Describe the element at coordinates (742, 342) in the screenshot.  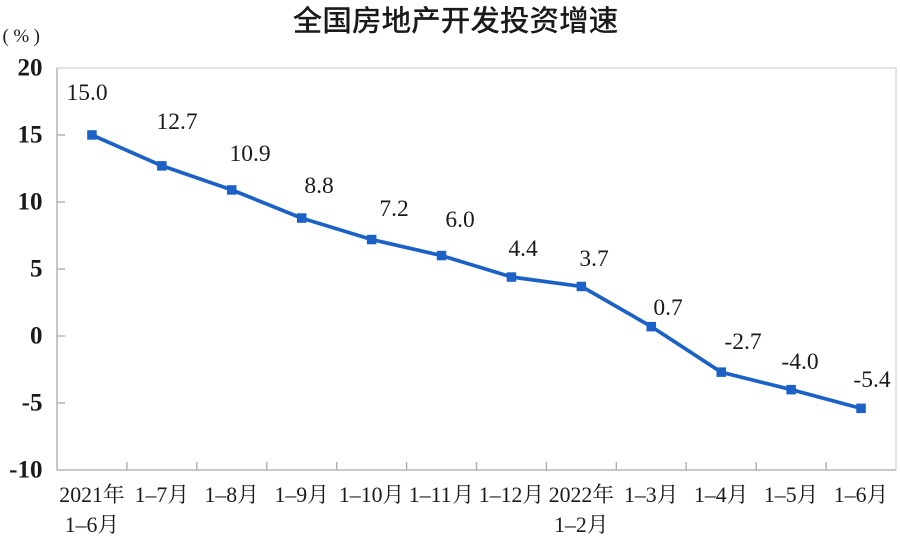
I see `svg-text: -2.7` at that location.